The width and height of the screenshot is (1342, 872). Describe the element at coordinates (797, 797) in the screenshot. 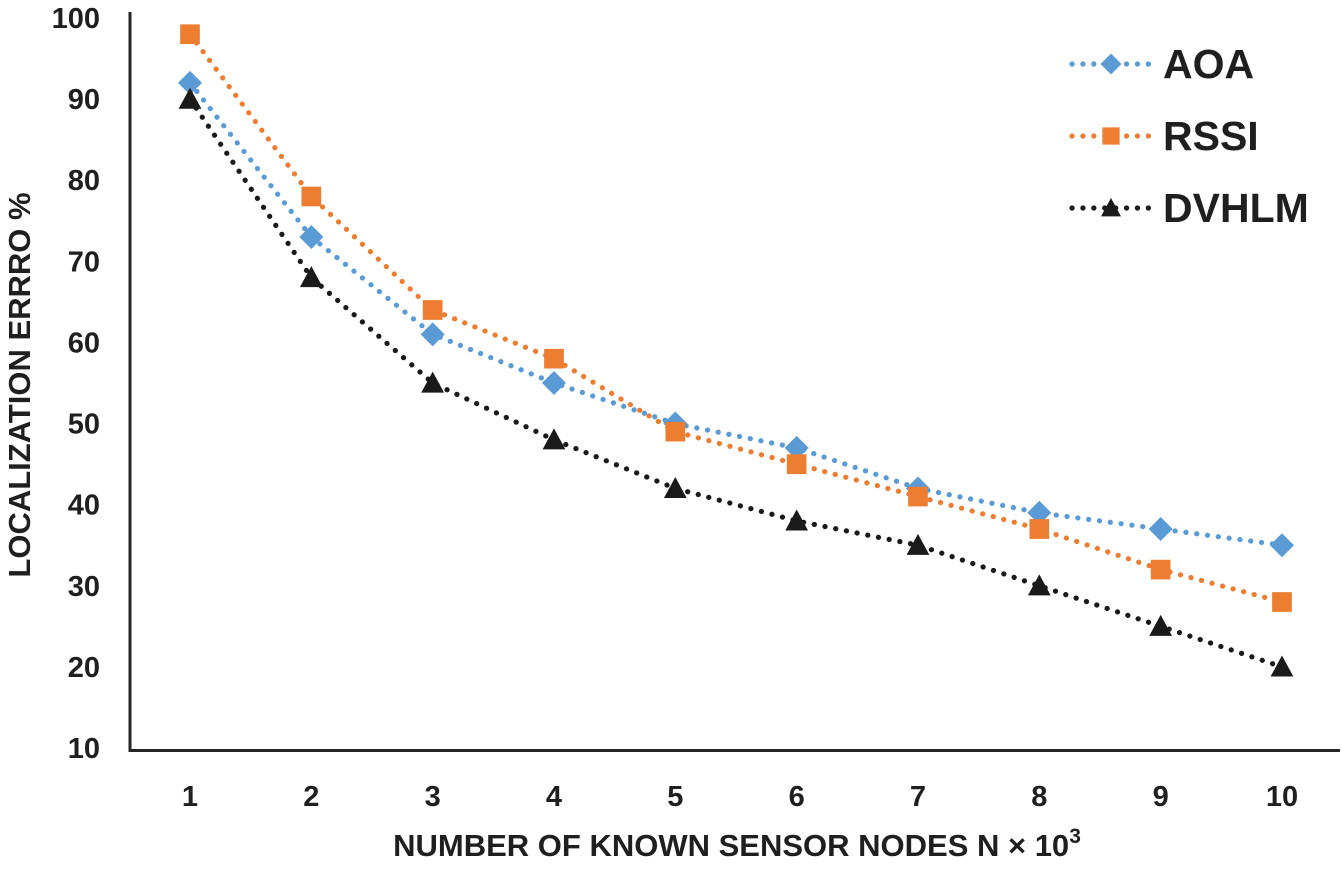

I see `x-tick-label: 6` at that location.